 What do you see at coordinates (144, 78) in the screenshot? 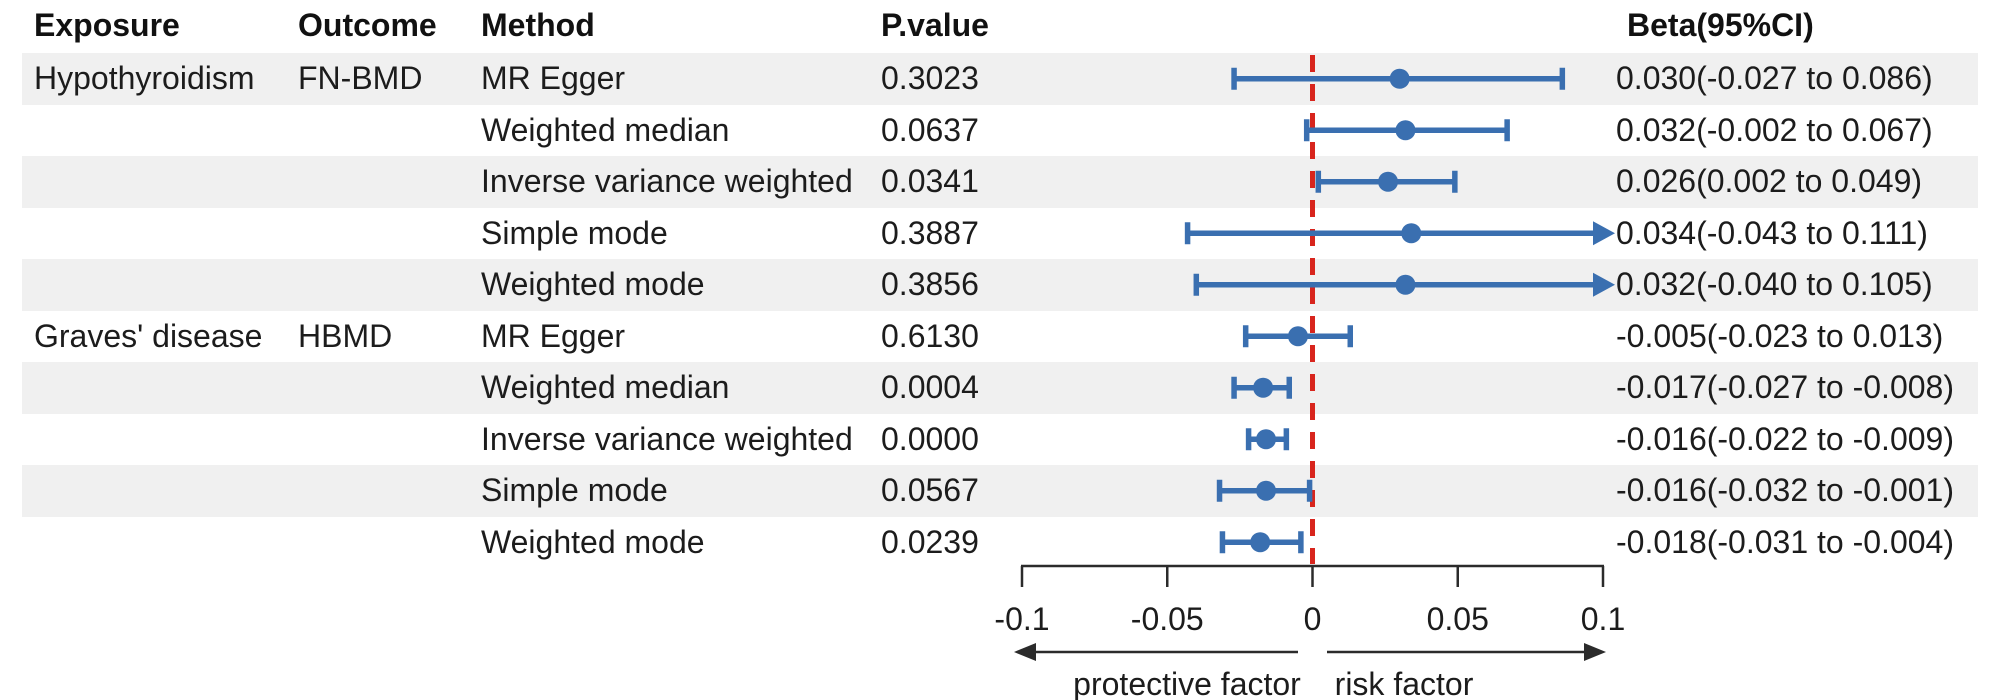
I see `cell-exposure: Hypothyroidism` at bounding box center [144, 78].